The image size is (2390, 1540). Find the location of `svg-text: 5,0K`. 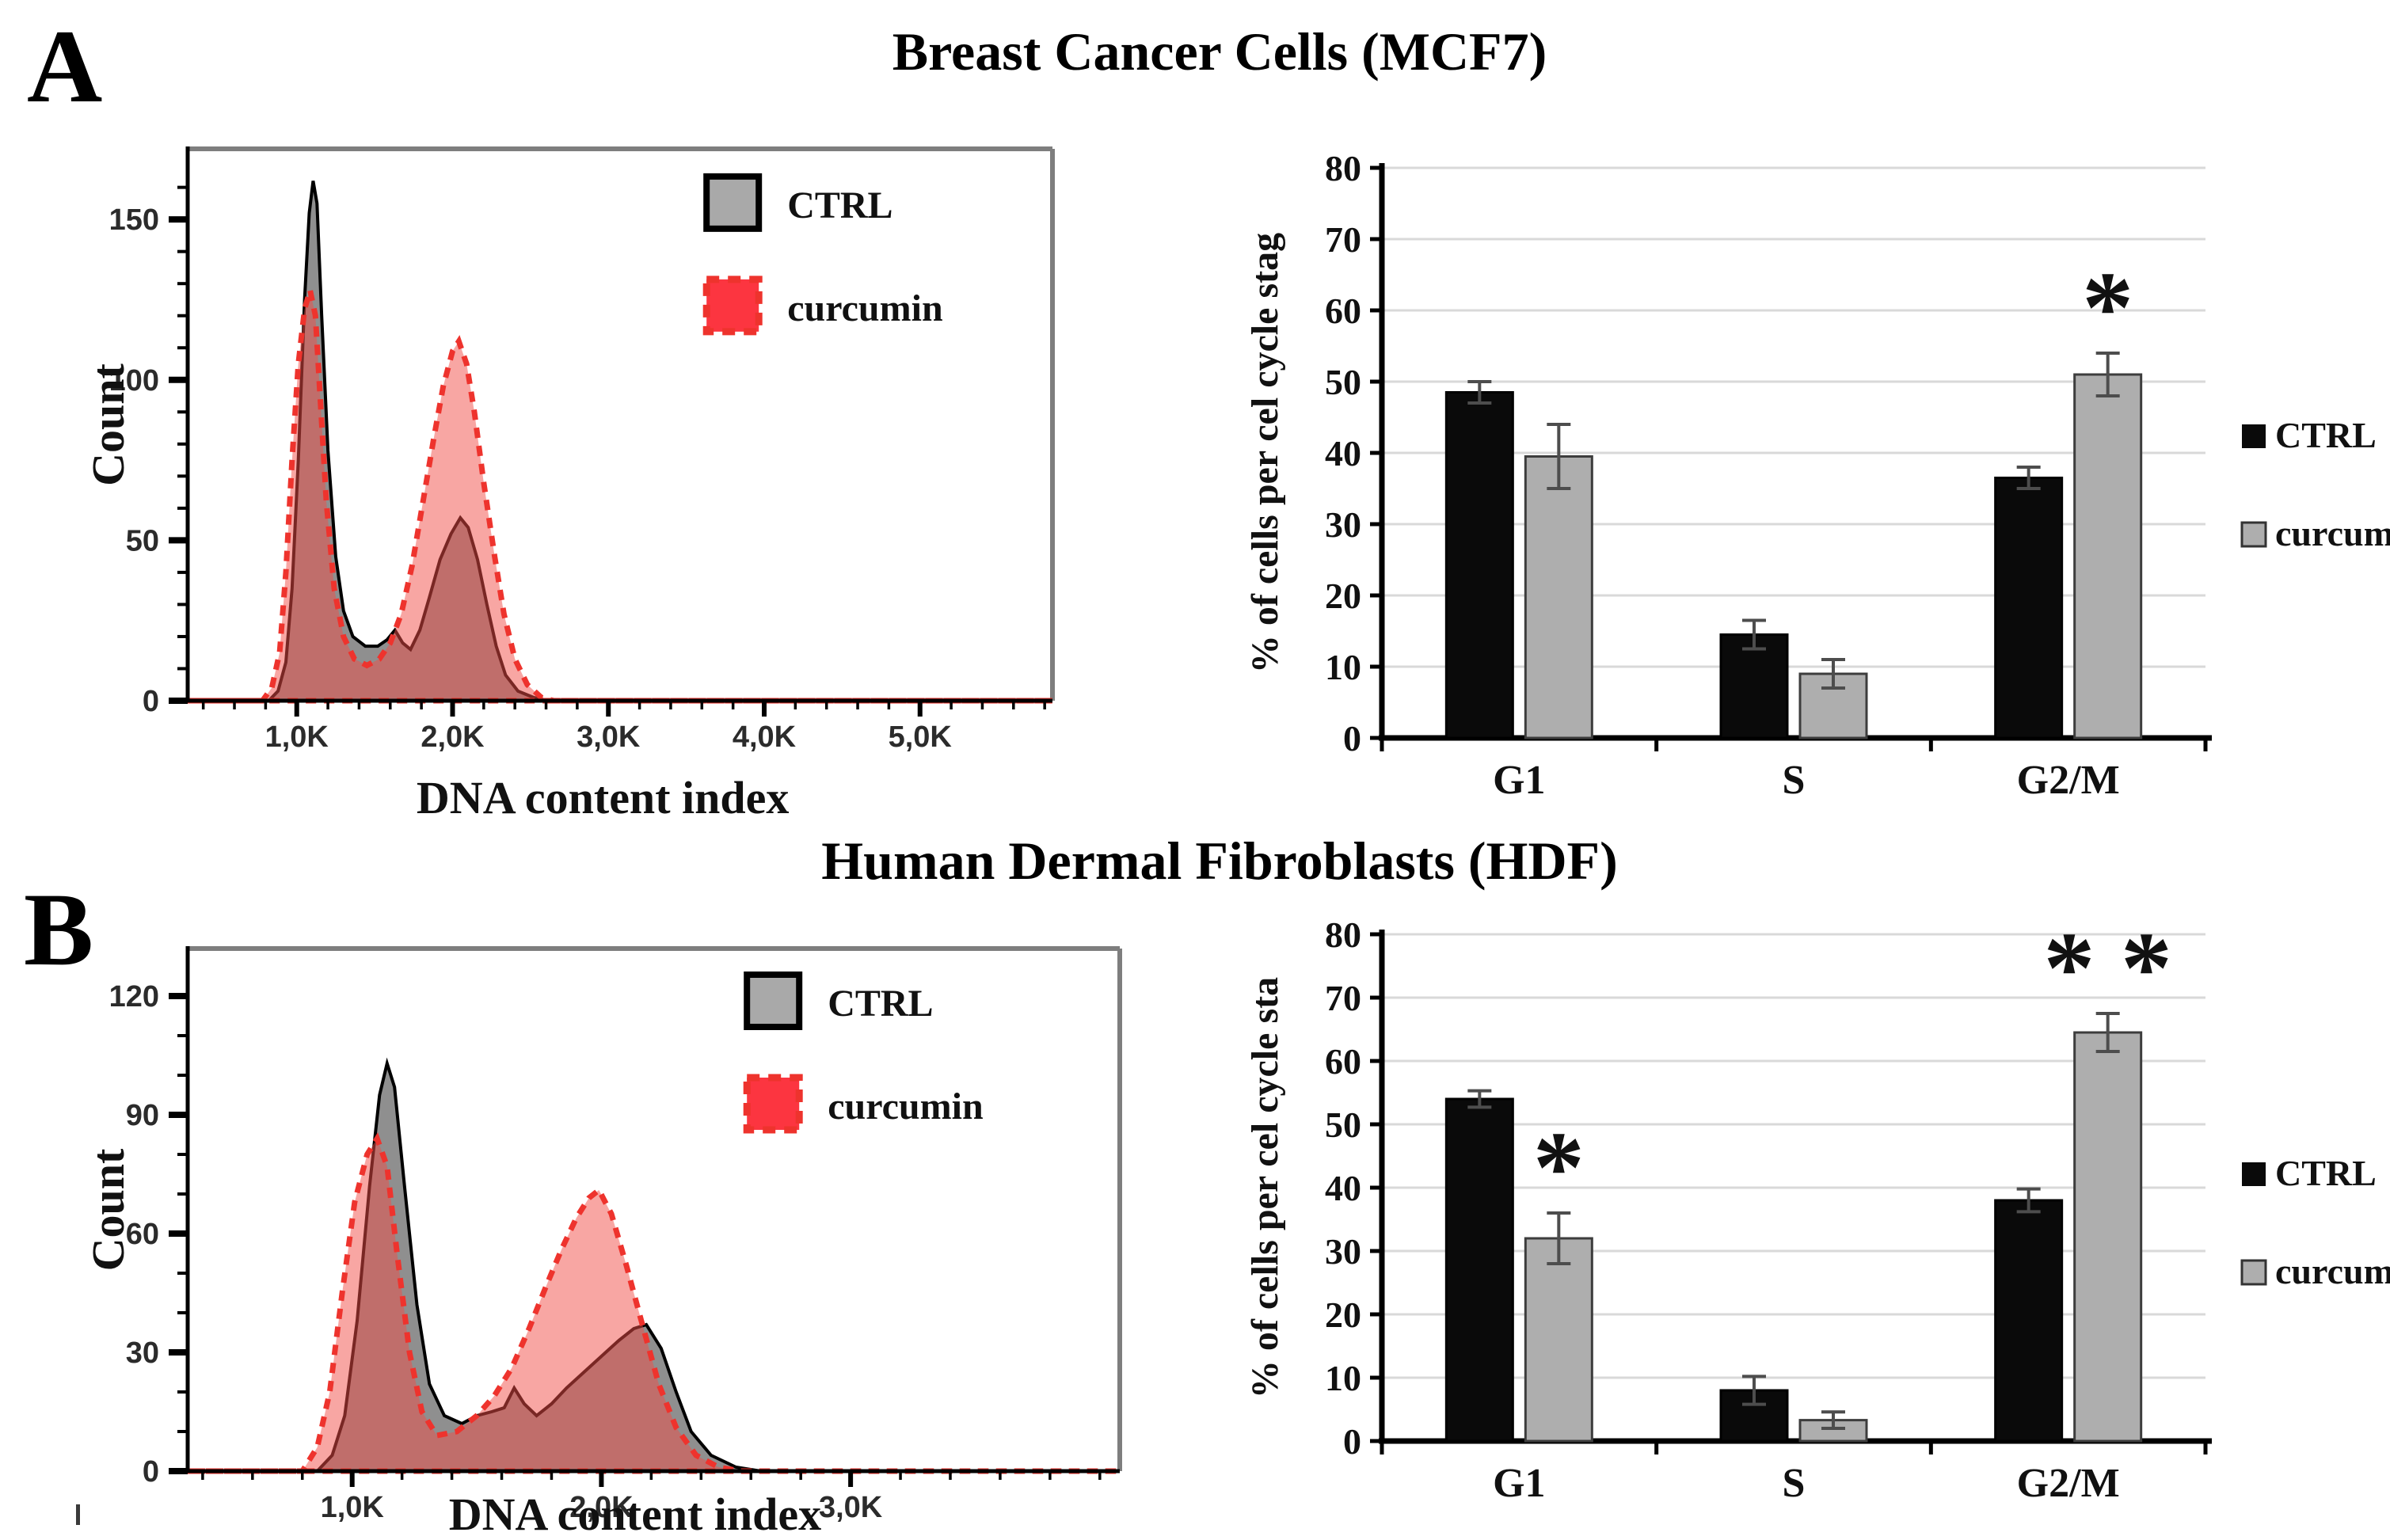

svg-text: 5,0K is located at coordinates (921, 737).